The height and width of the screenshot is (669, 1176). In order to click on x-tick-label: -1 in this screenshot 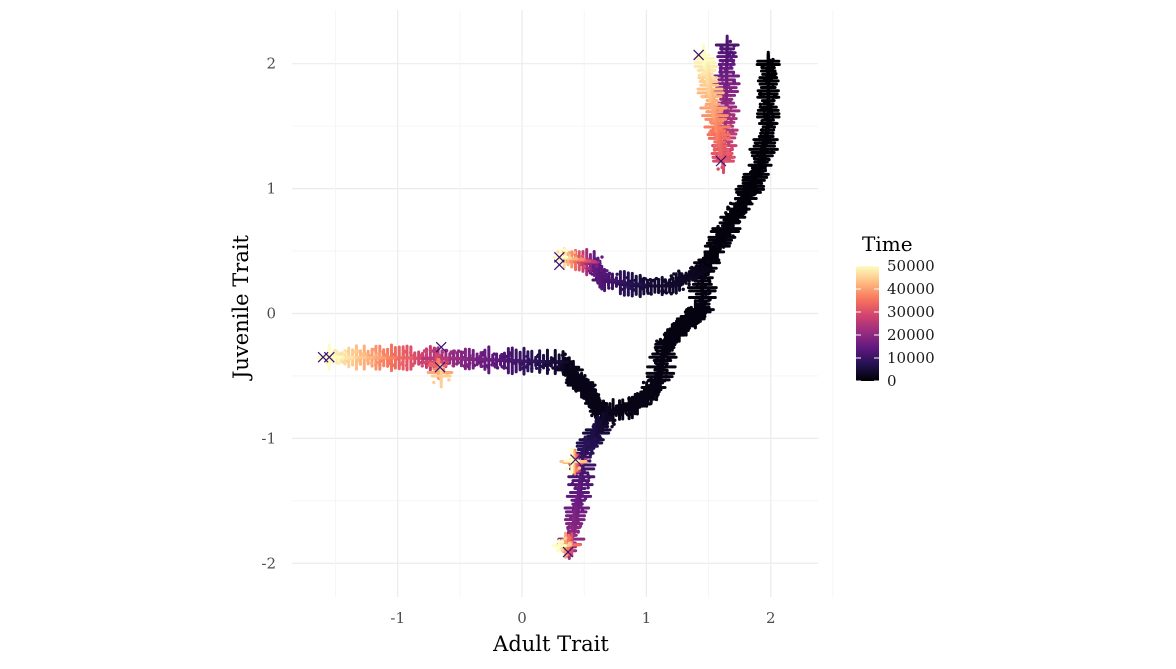, I will do `click(397, 618)`.